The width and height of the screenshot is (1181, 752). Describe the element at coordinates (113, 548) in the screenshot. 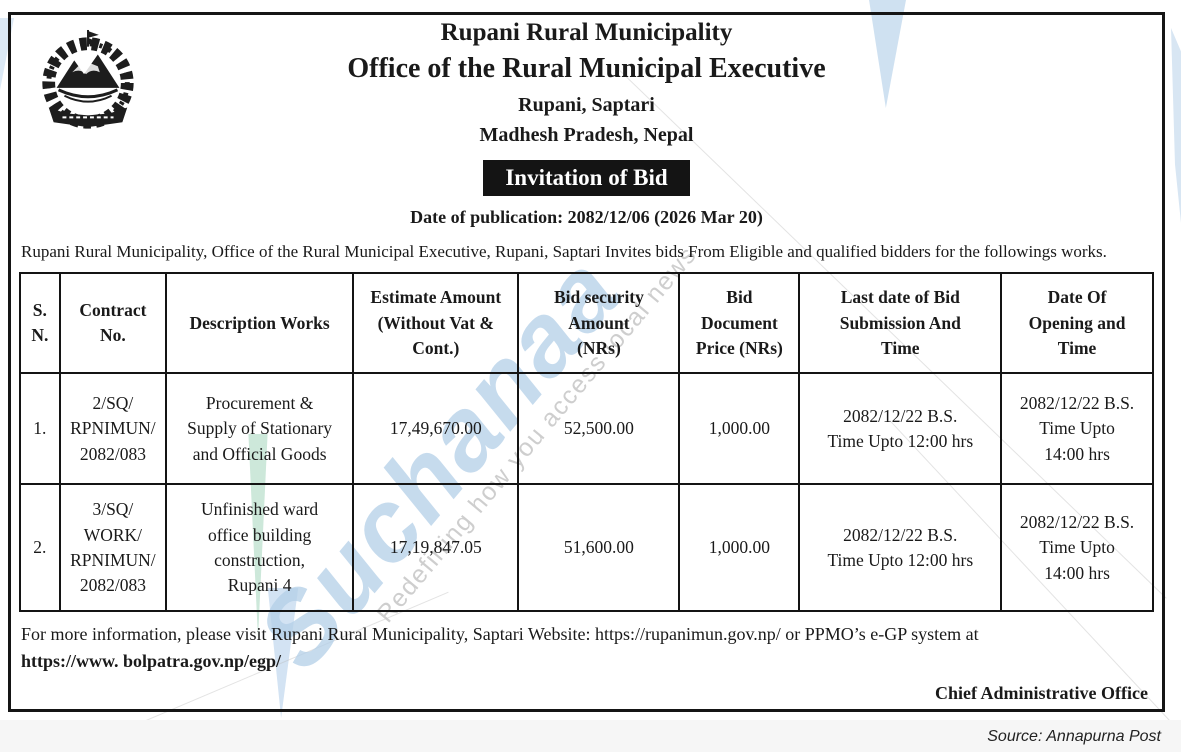

I see `cell-contract-no: 3/SQ/ WORK/ RPNIMUN/ 2082/083` at that location.